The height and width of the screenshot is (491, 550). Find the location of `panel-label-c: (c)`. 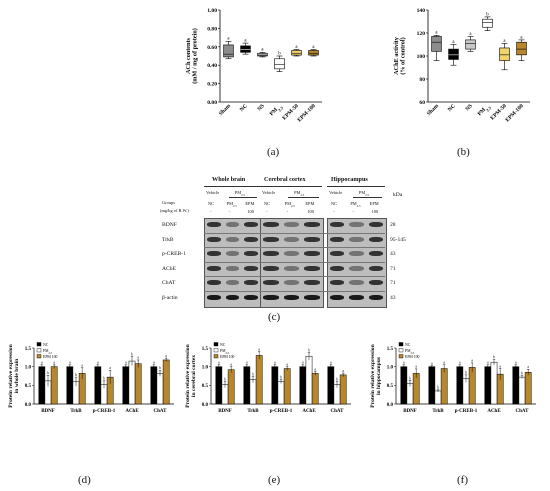

panel-label-c: (c) is located at coordinates (274, 317).